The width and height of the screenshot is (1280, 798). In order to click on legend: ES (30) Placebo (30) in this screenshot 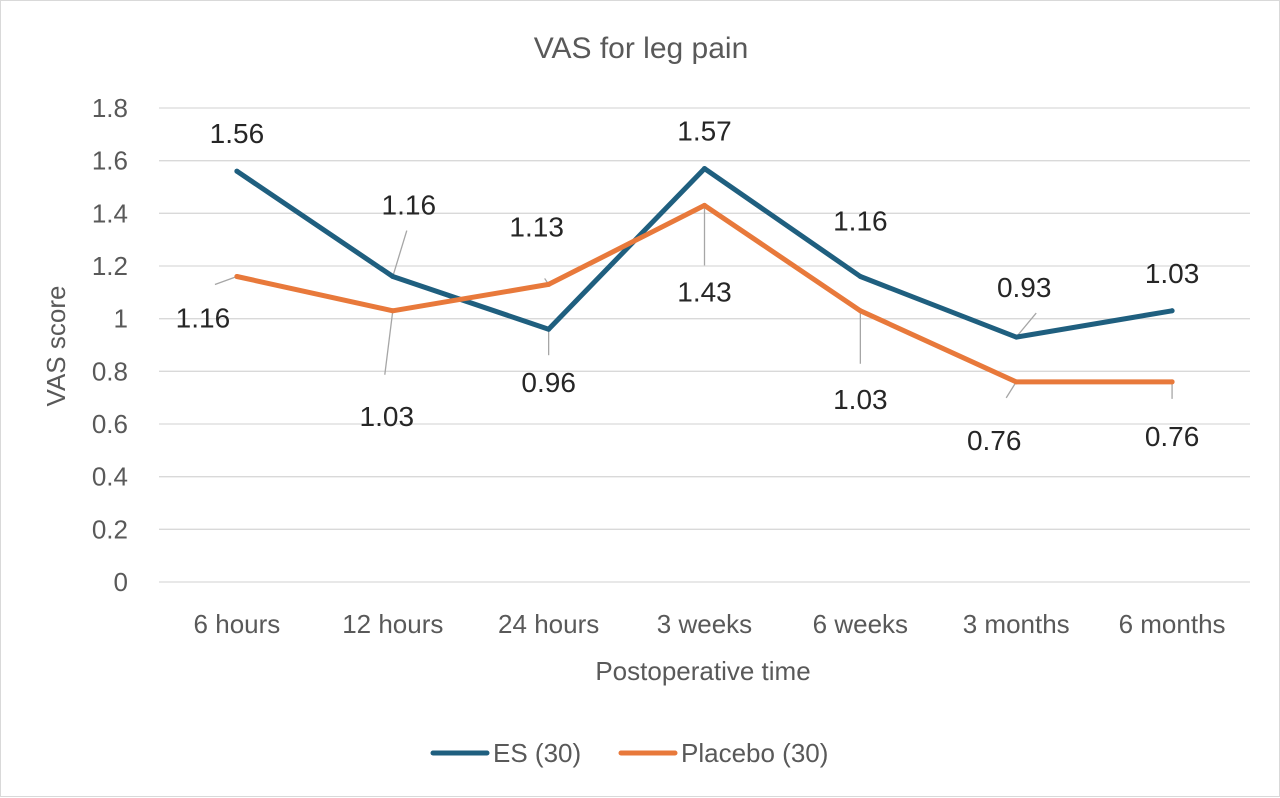, I will do `click(629, 753)`.